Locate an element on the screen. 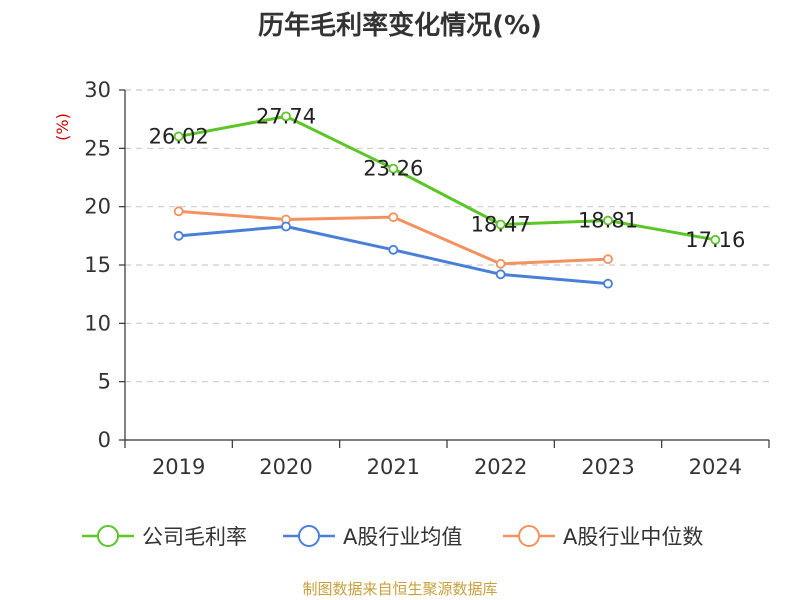 Image resolution: width=800 pixels, height=600 pixels. data-label: 23.26 is located at coordinates (393, 169).